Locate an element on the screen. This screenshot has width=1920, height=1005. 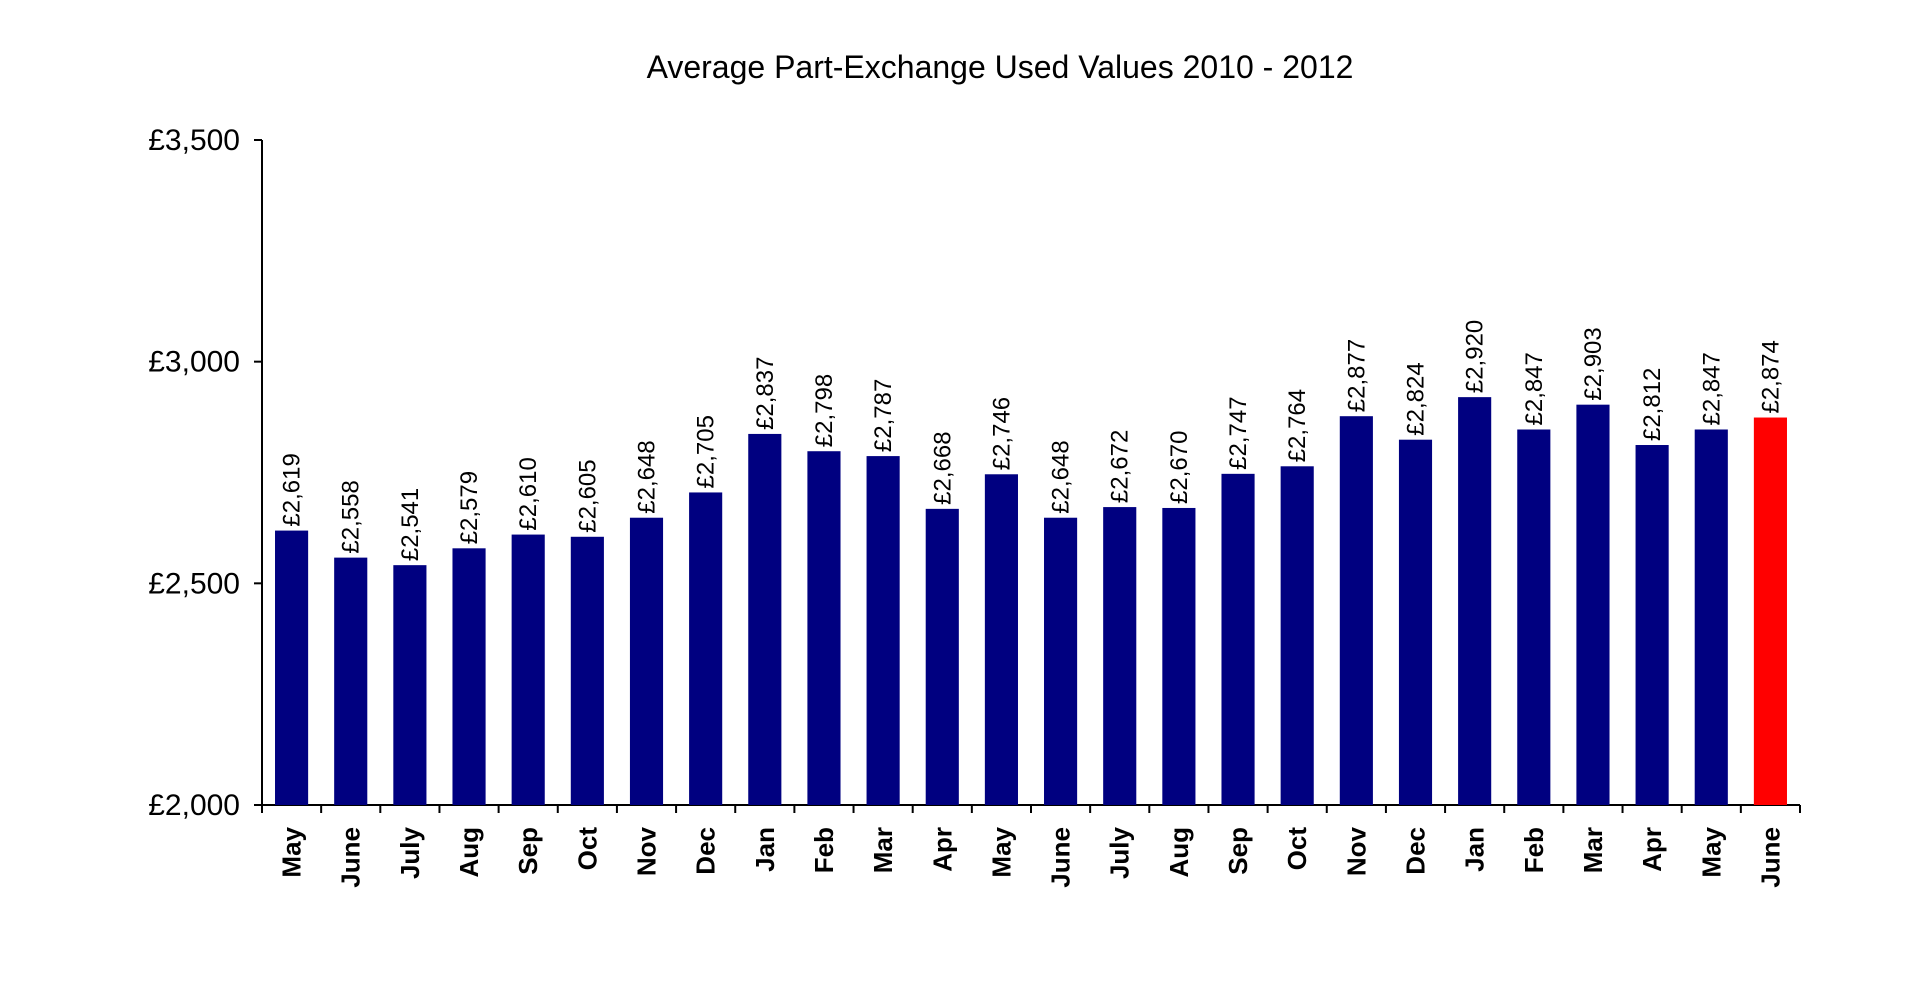
data-label: £2,874 is located at coordinates (1770, 376).